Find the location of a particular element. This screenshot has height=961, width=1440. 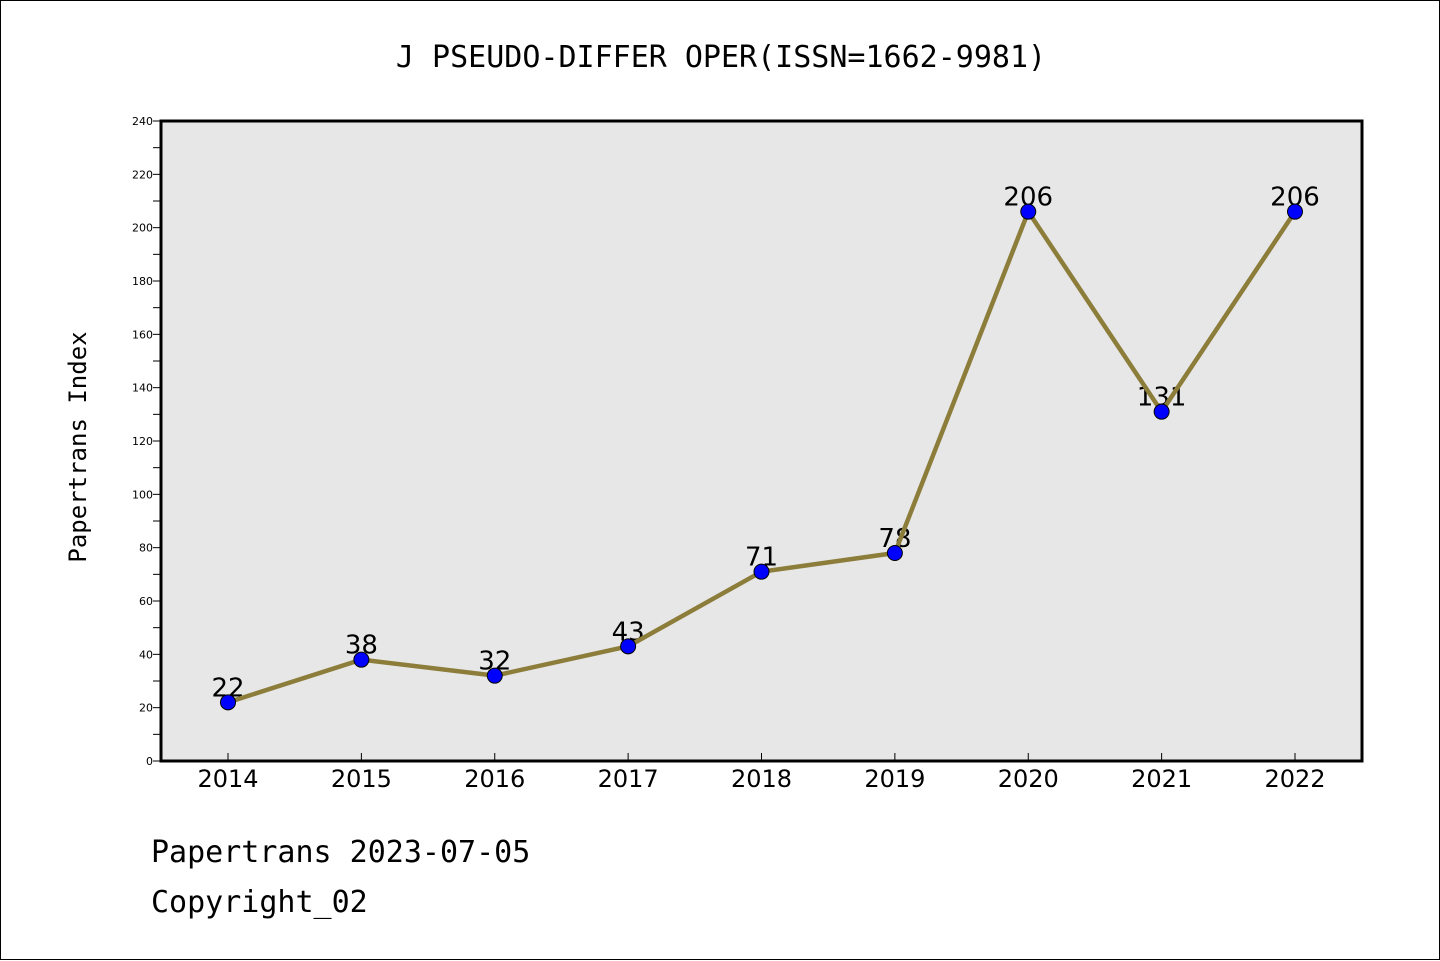

y-tick-label: 40 is located at coordinates (146, 654).